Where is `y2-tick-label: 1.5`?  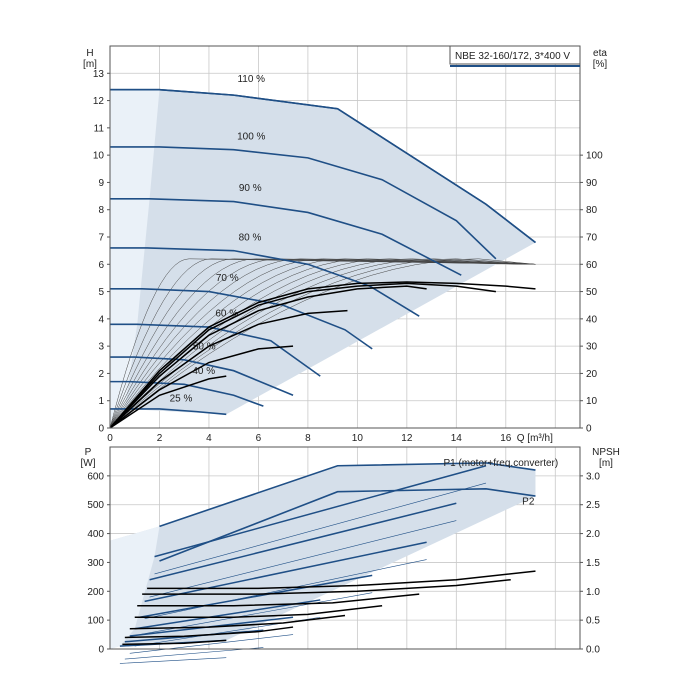
y2-tick-label: 1.5 is located at coordinates (593, 563).